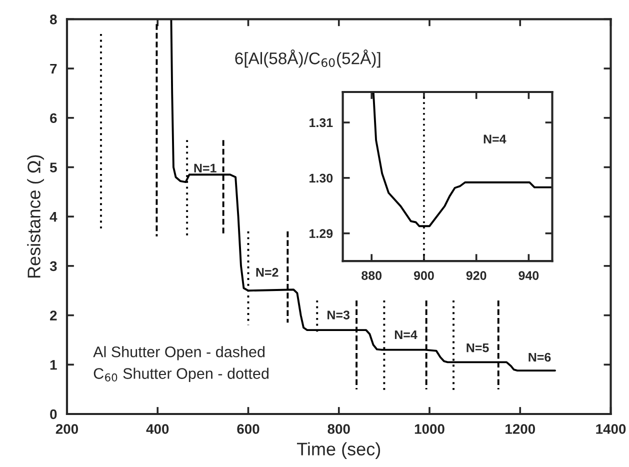  What do you see at coordinates (248, 429) in the screenshot?
I see `x-tick-label: 600` at bounding box center [248, 429].